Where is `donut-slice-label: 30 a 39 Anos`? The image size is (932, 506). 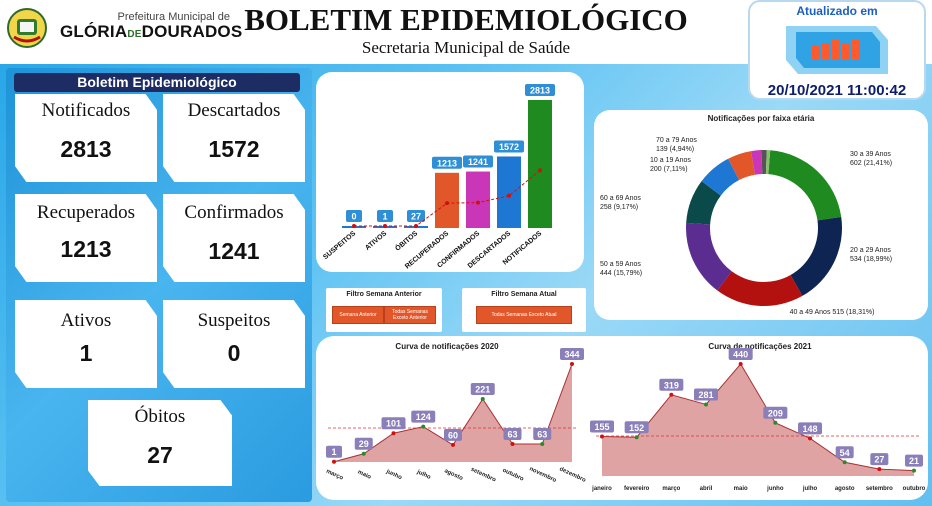
donut-slice-label: 30 a 39 Anos is located at coordinates (870, 154).